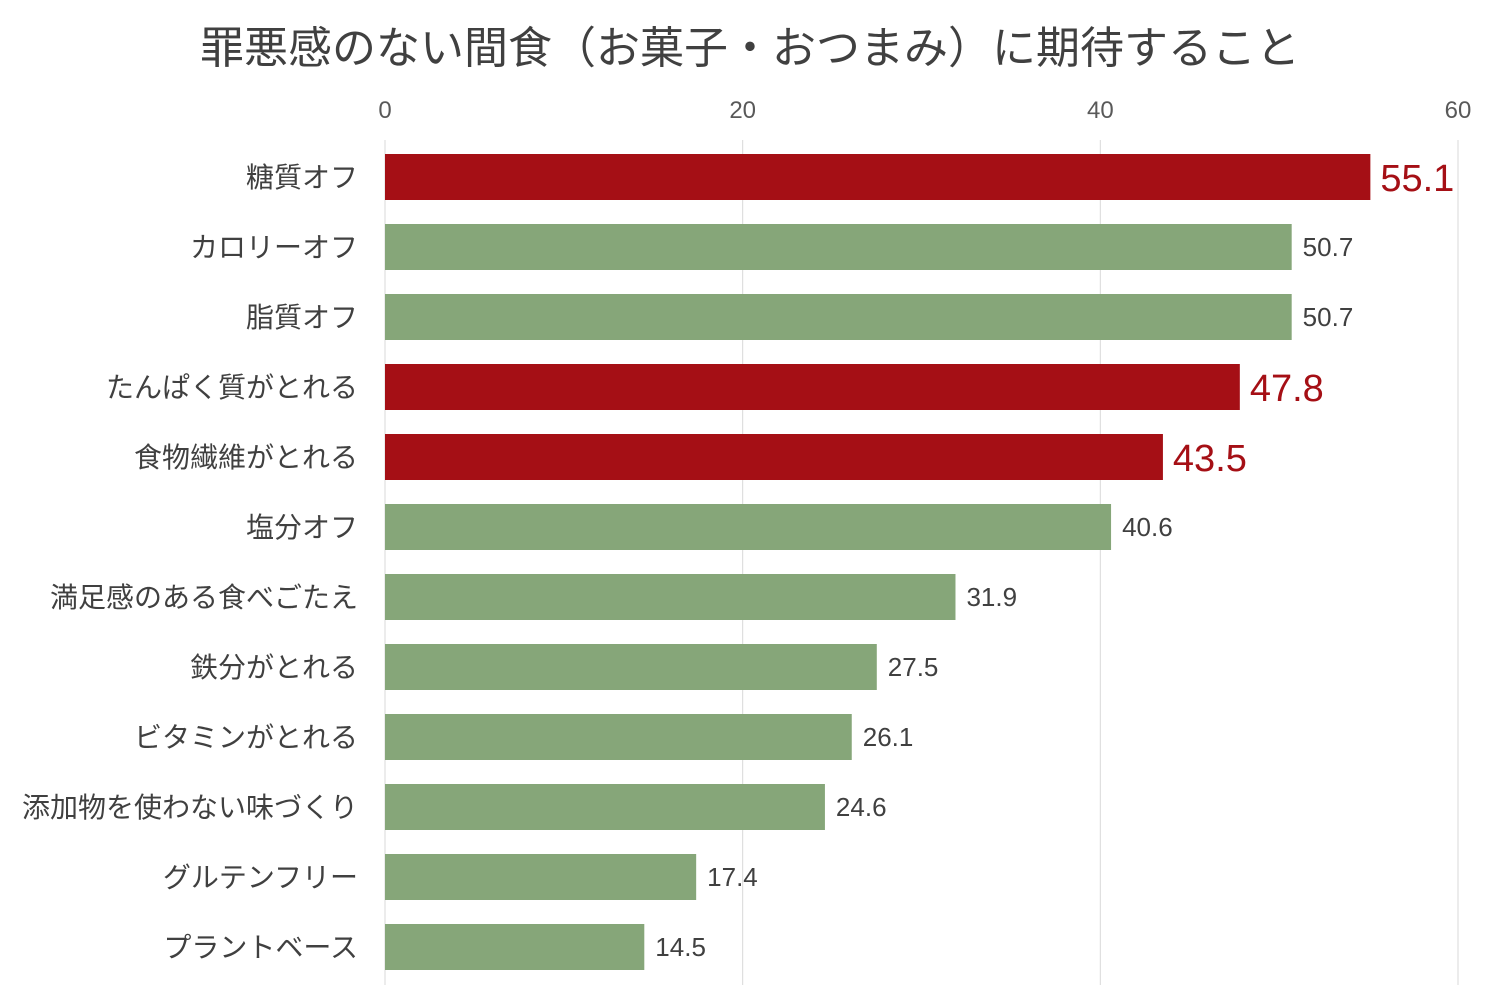 The width and height of the screenshot is (1500, 1000). What do you see at coordinates (861, 807) in the screenshot?
I see `value-label: 24.6` at bounding box center [861, 807].